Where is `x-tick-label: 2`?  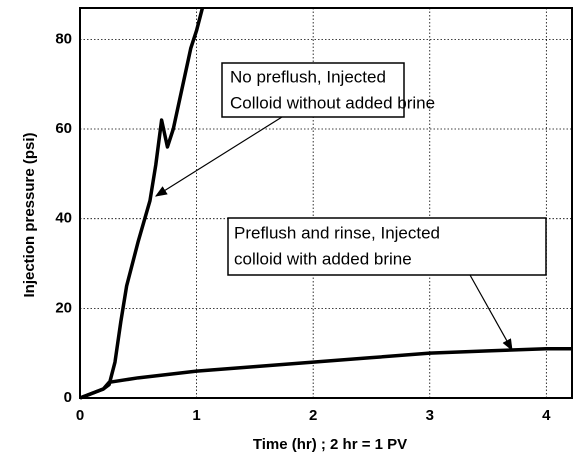 x-tick-label: 2 is located at coordinates (313, 415).